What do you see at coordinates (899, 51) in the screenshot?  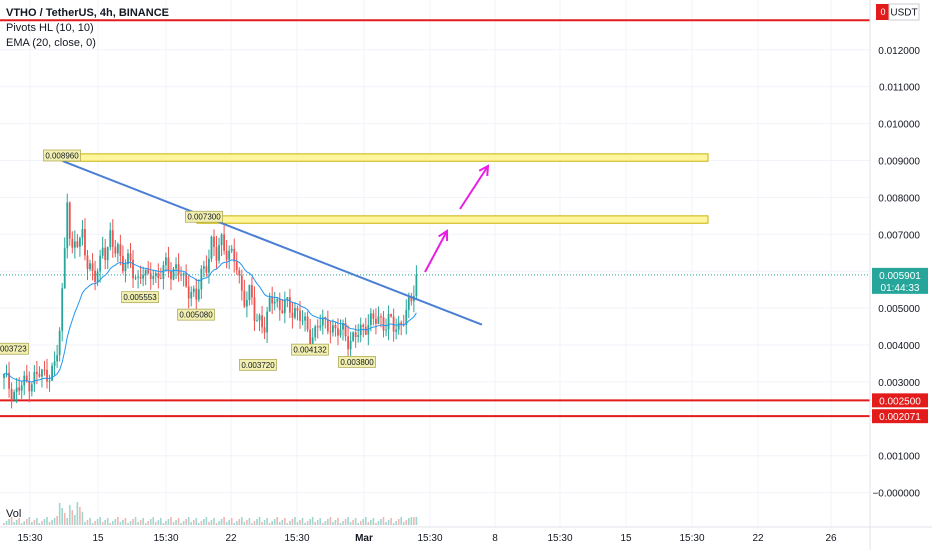 I see `price-tick-label: 0.012000` at bounding box center [899, 51].